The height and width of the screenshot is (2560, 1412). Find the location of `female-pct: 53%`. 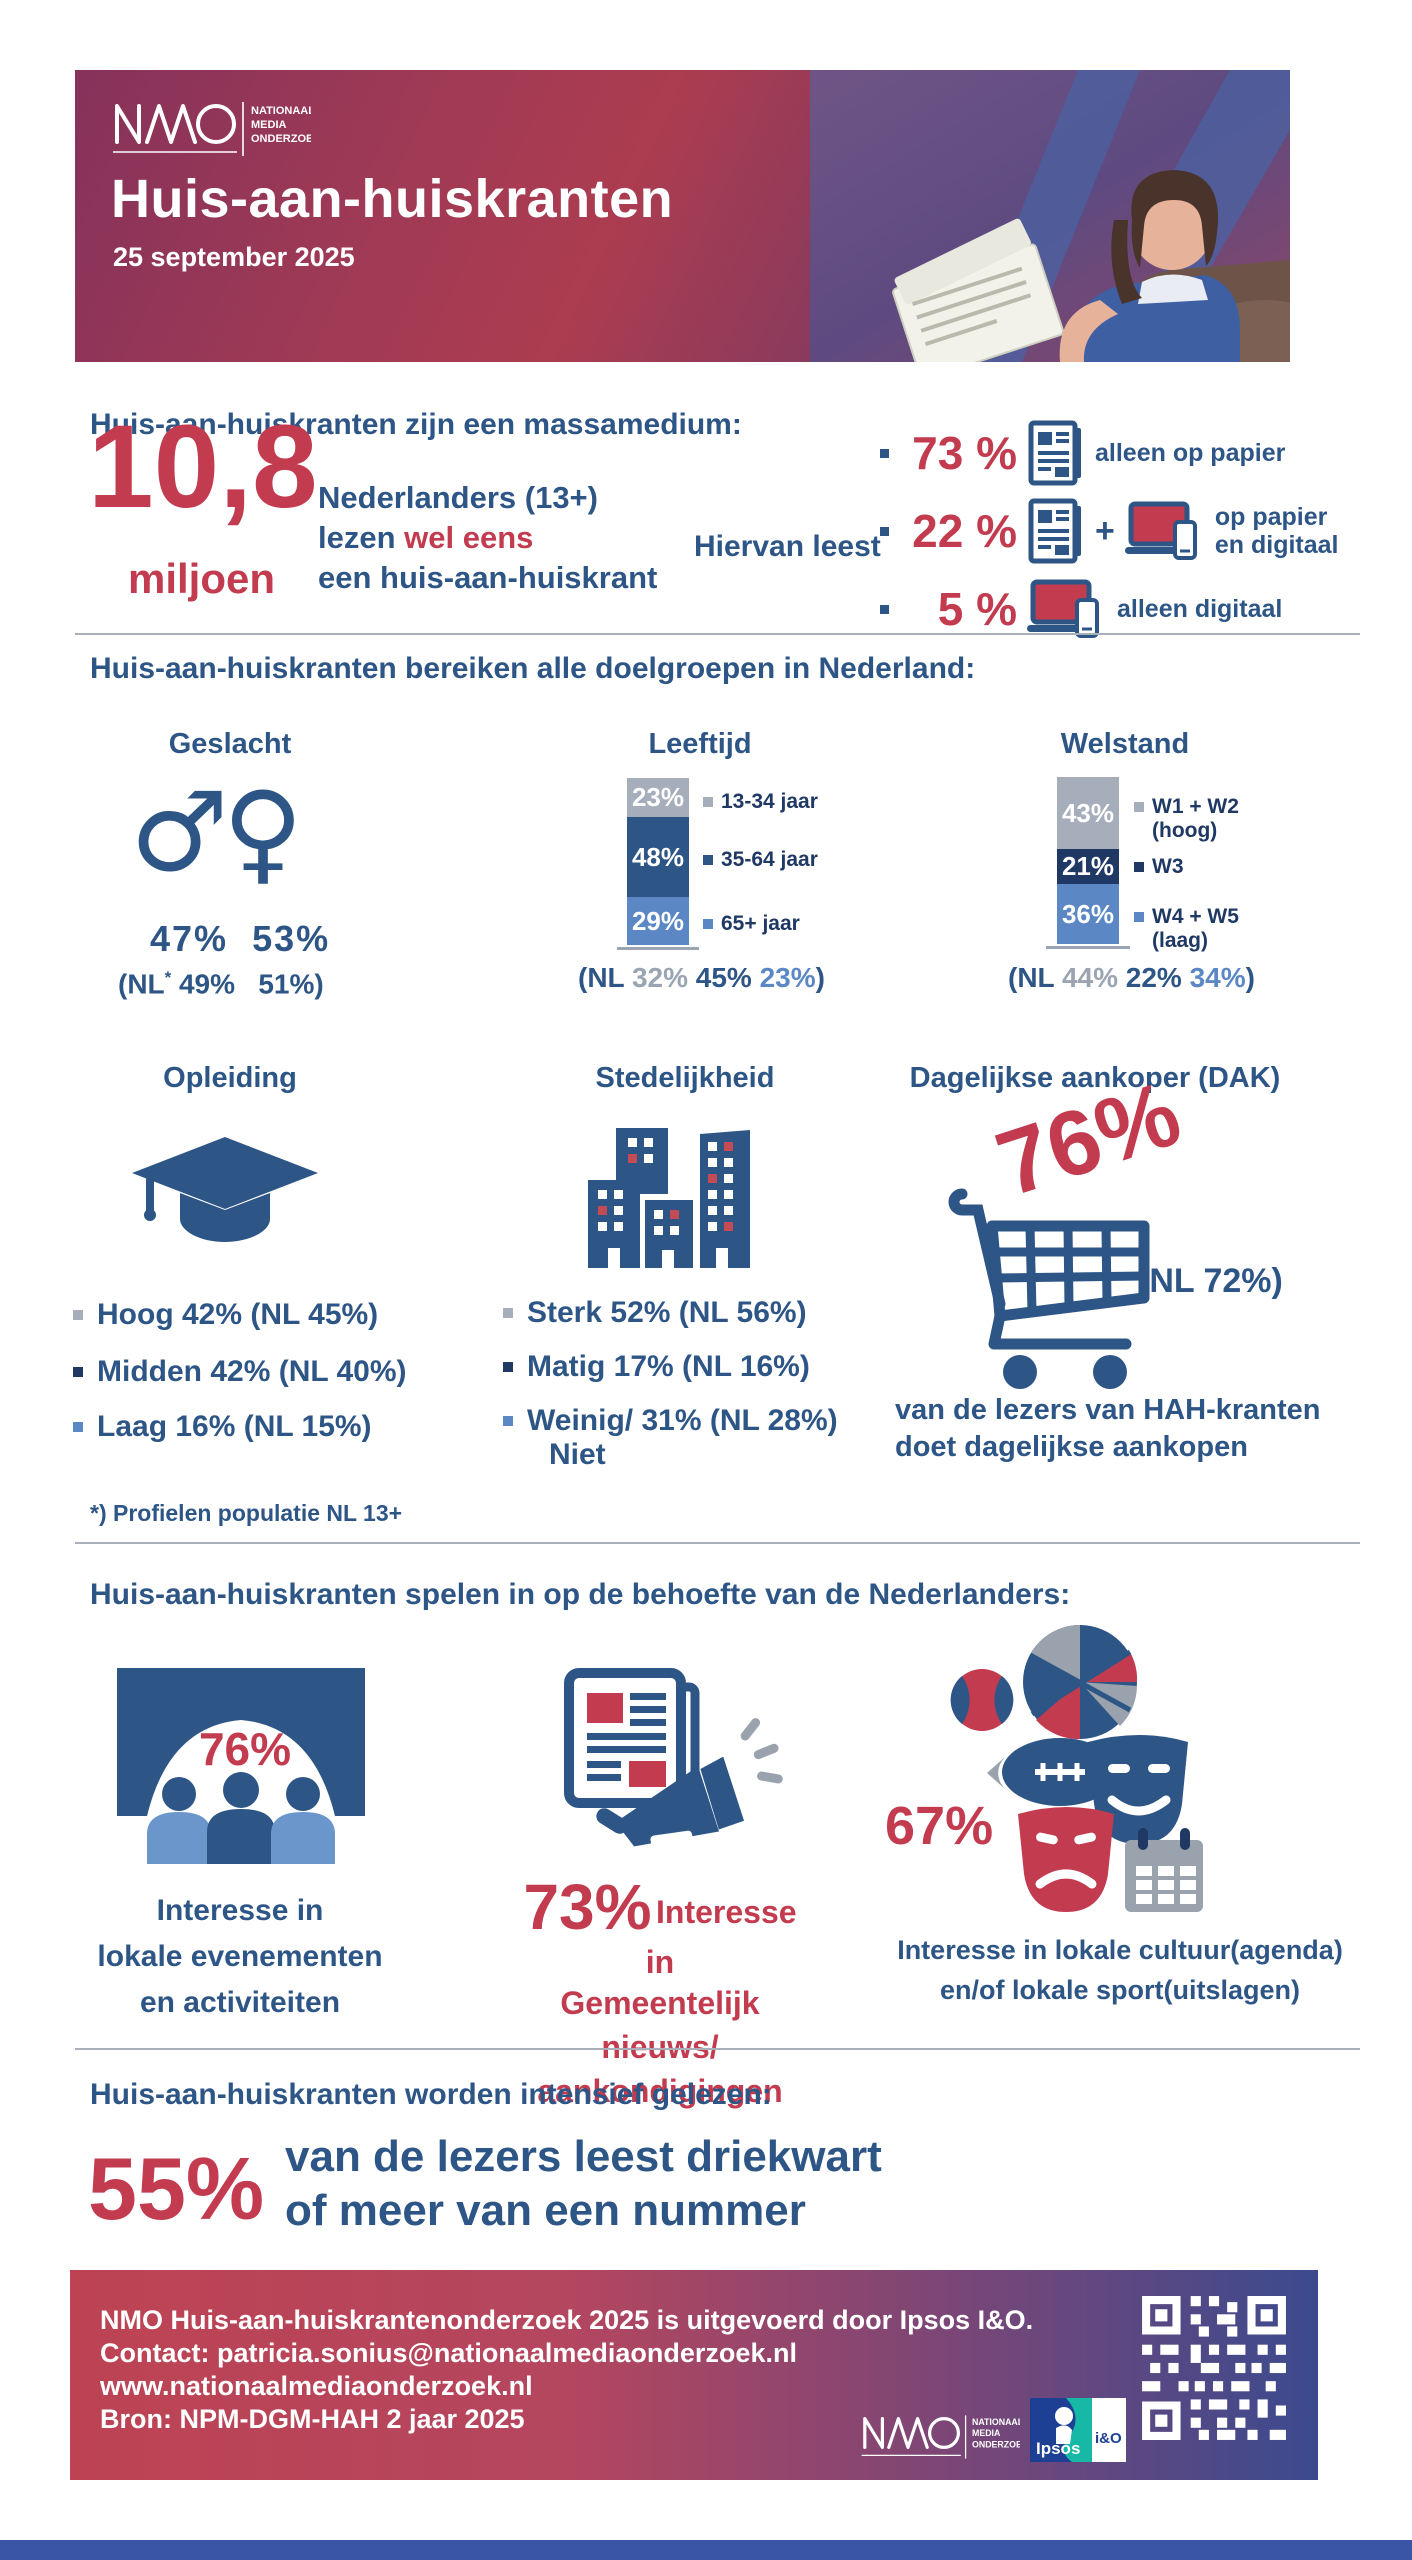

female-pct: 53% is located at coordinates (291, 938).